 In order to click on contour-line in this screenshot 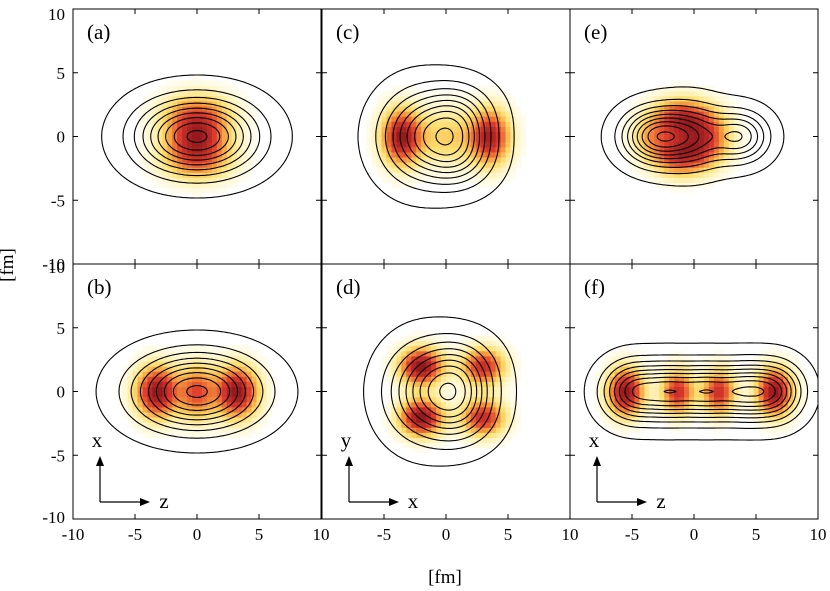, I will do `click(665, 136)`.